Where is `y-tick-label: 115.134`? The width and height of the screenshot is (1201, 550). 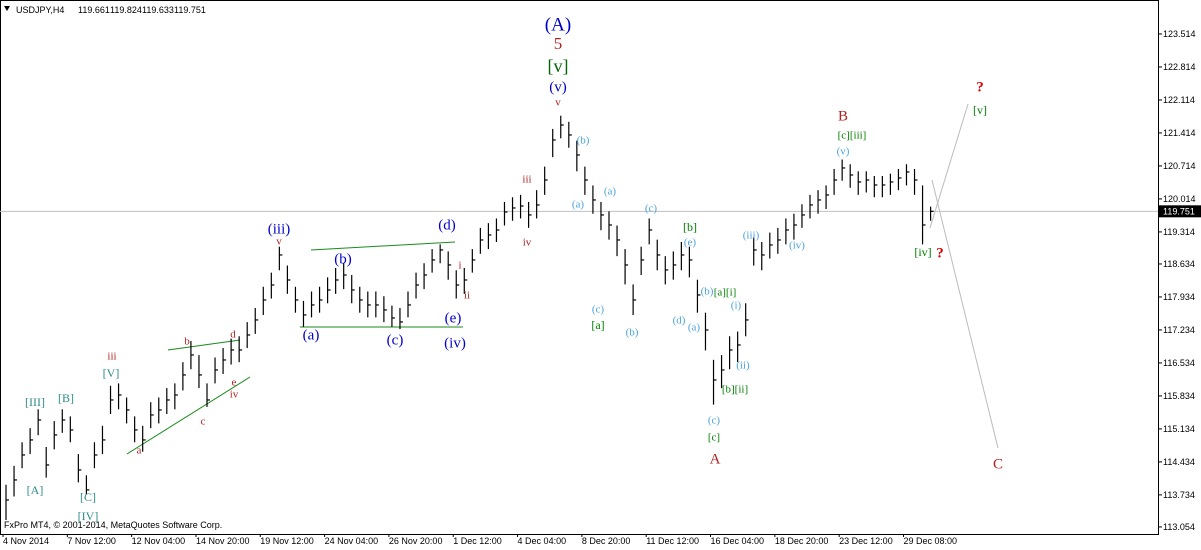
y-tick-label: 115.134 is located at coordinates (1179, 429).